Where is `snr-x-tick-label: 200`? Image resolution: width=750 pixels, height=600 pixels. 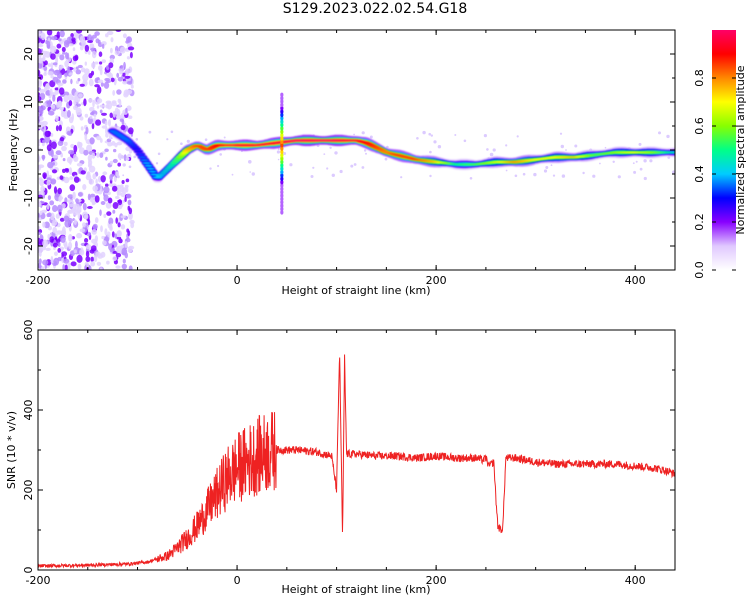 snr-x-tick-label: 200 is located at coordinates (436, 580).